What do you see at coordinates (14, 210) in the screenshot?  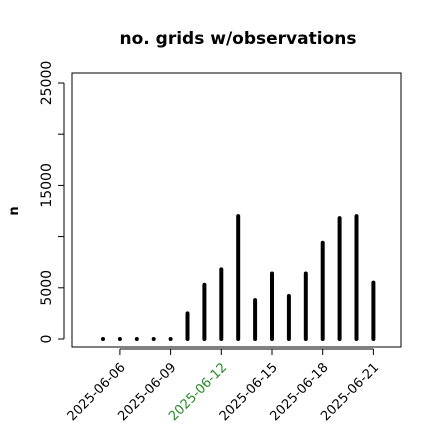 I see `y-axis-label: n` at bounding box center [14, 210].